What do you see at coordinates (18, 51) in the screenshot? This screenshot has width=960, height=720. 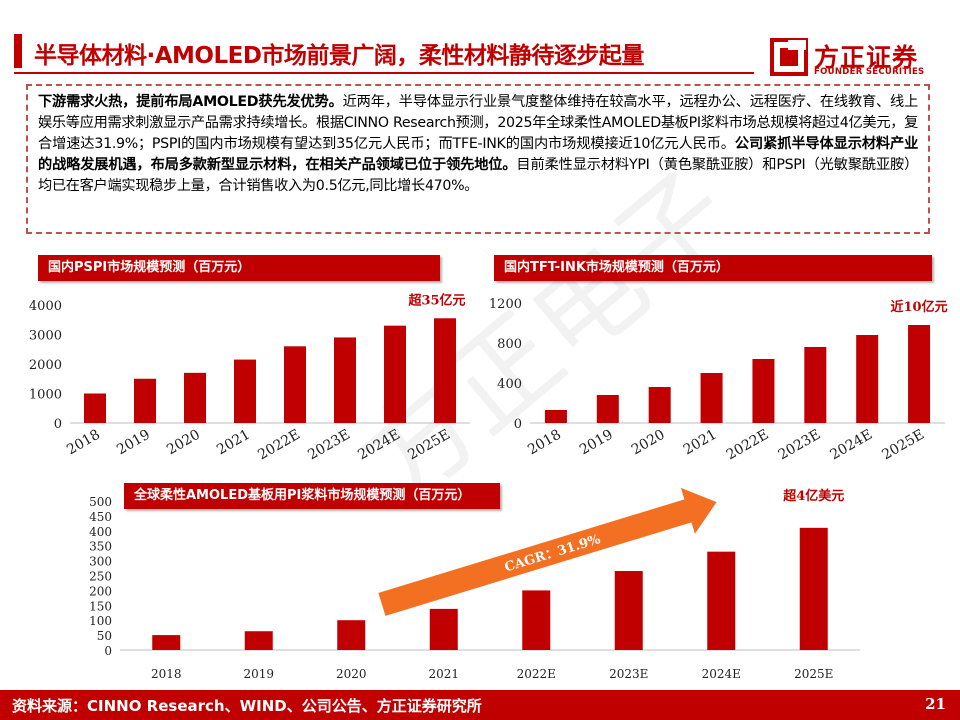 I see `title-accent-bar` at bounding box center [18, 51].